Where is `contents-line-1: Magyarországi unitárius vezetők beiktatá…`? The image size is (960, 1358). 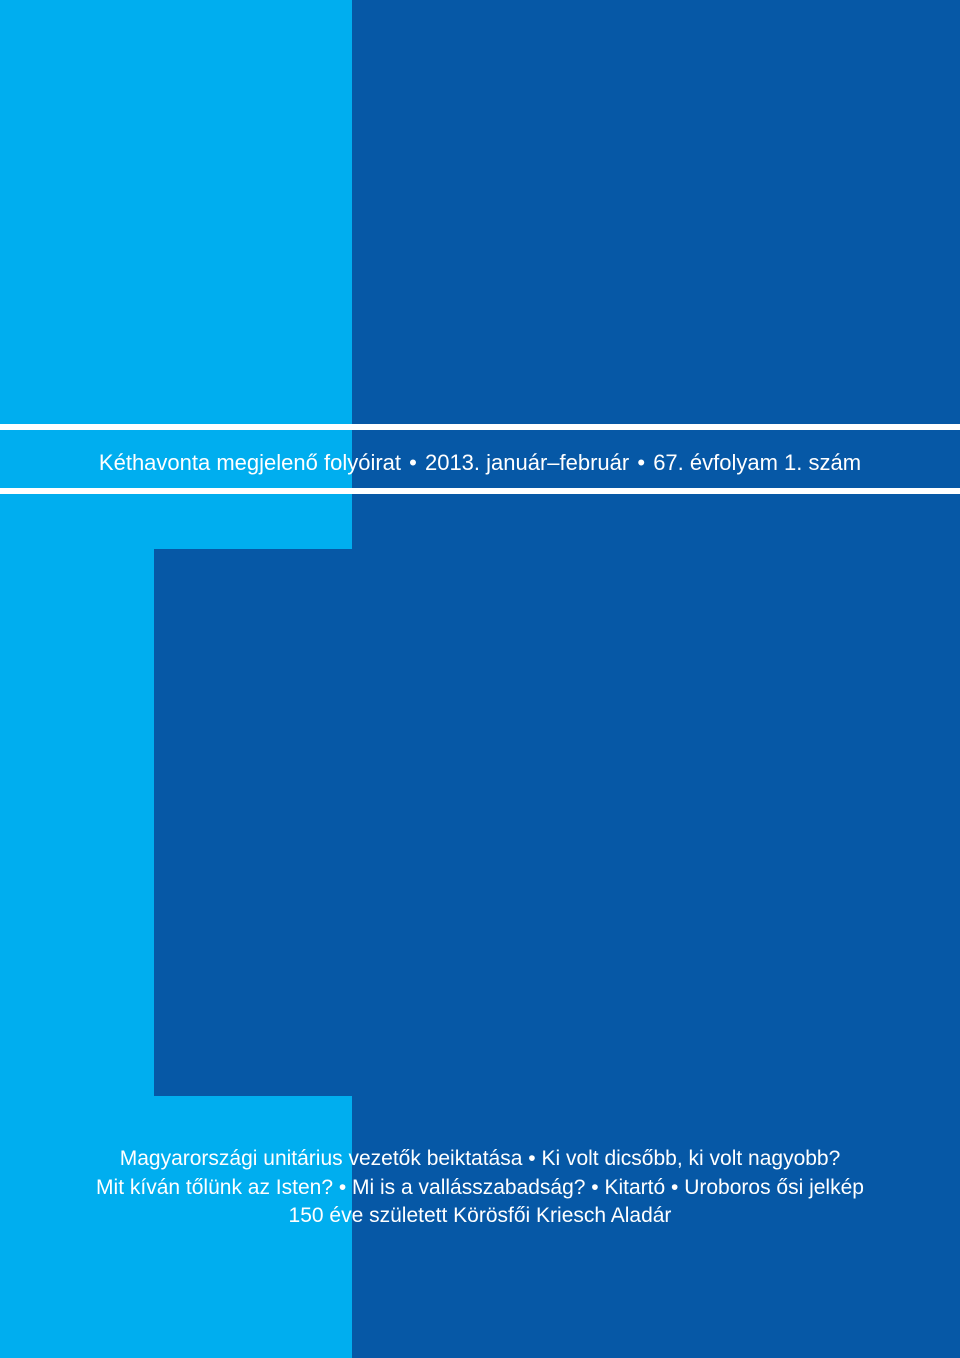
contents-line-1: Magyarországi unitárius vezetők beiktatá… is located at coordinates (480, 1158).